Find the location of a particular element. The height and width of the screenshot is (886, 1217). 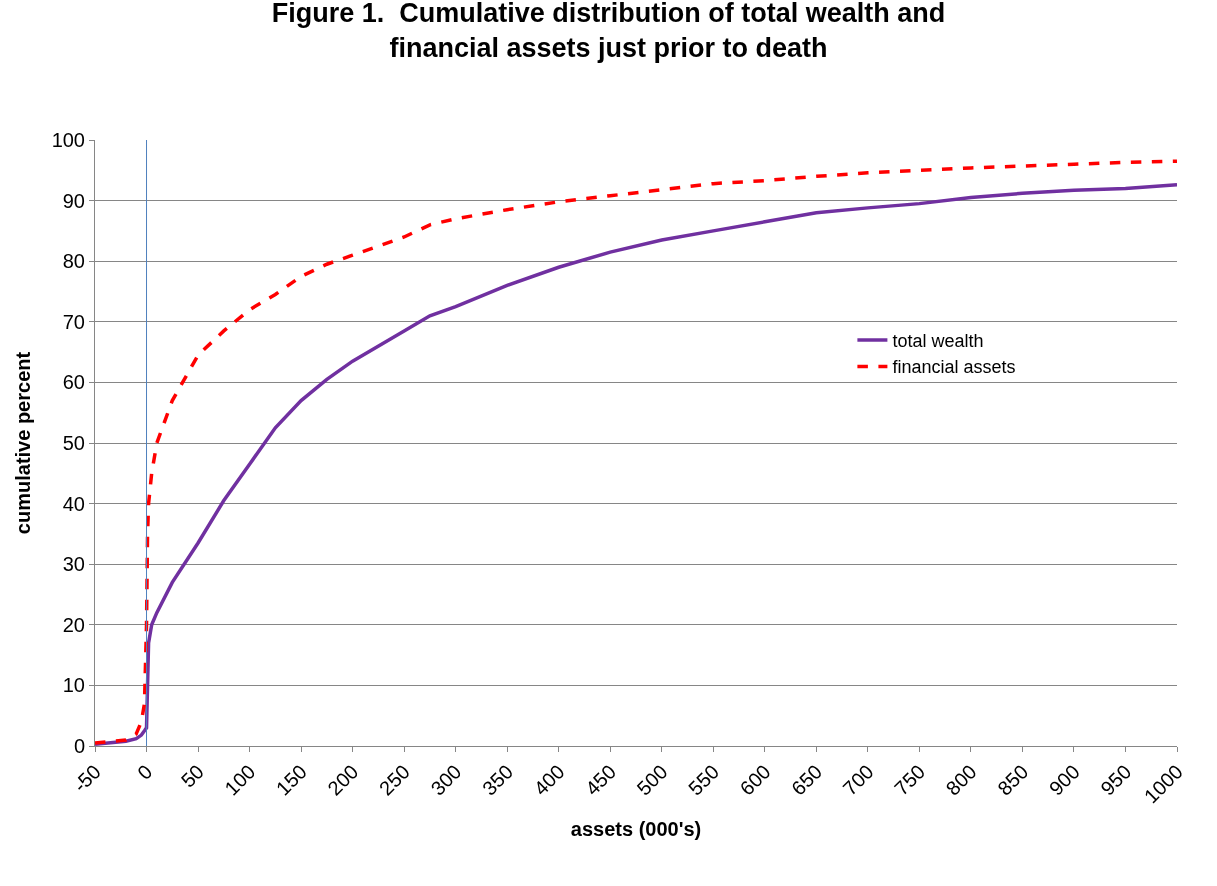

chart-title: Figure 1. Cumulative distribution of total wealth and financial assets just prior to death is located at coordinates (608, 32).